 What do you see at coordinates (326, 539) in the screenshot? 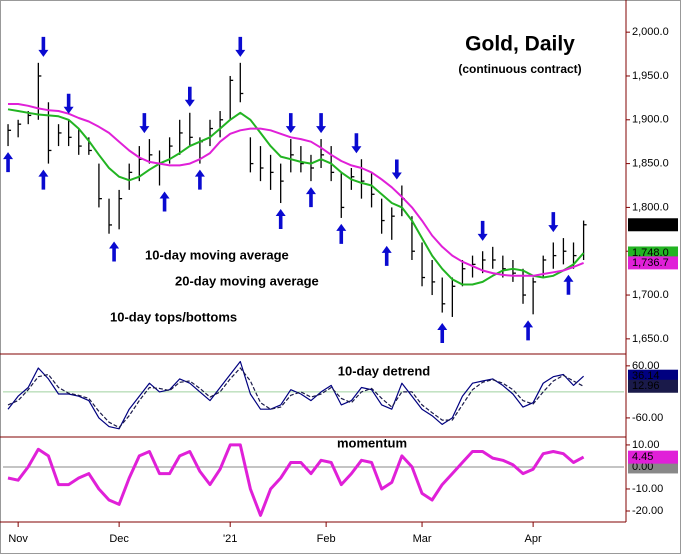
I see `x-tick-label: Feb` at bounding box center [326, 539].